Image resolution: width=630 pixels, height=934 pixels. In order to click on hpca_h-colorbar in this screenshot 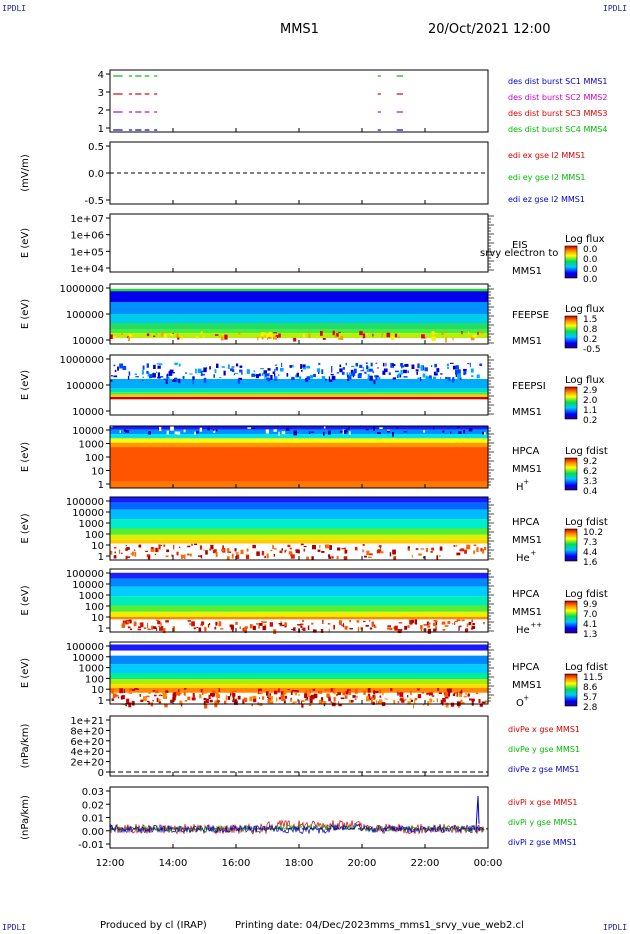, I will do `click(571, 474)`.